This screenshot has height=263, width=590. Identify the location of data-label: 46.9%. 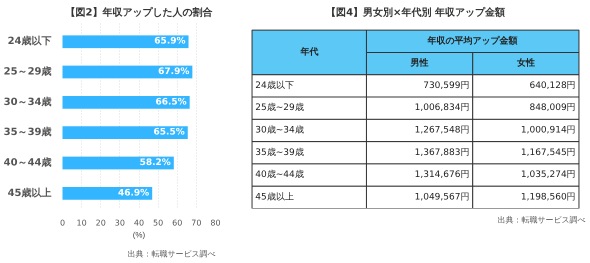
(134, 193).